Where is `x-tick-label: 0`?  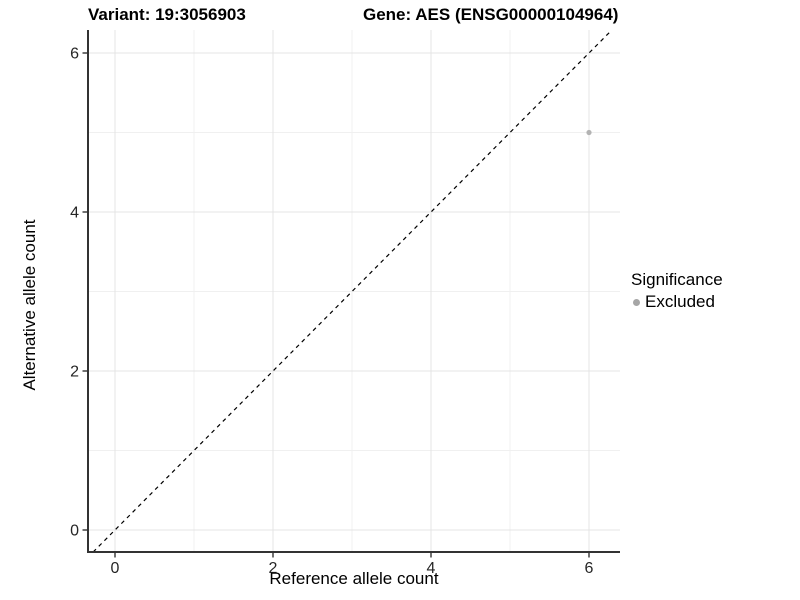 x-tick-label: 0 is located at coordinates (115, 568).